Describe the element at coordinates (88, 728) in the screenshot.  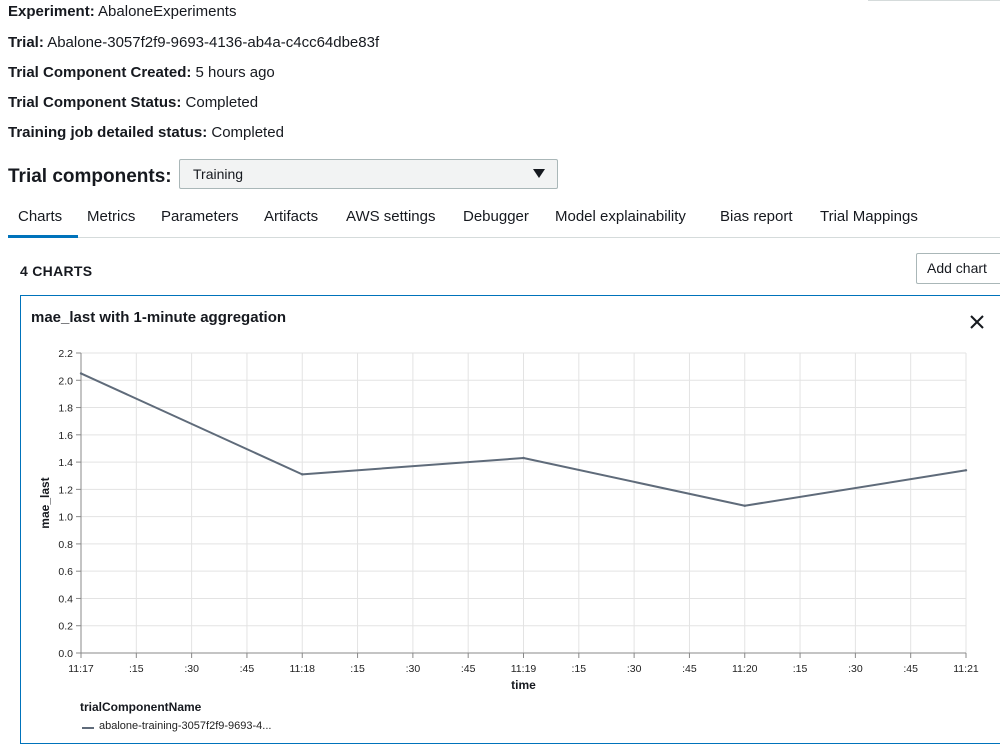
I see `legend-swatch` at that location.